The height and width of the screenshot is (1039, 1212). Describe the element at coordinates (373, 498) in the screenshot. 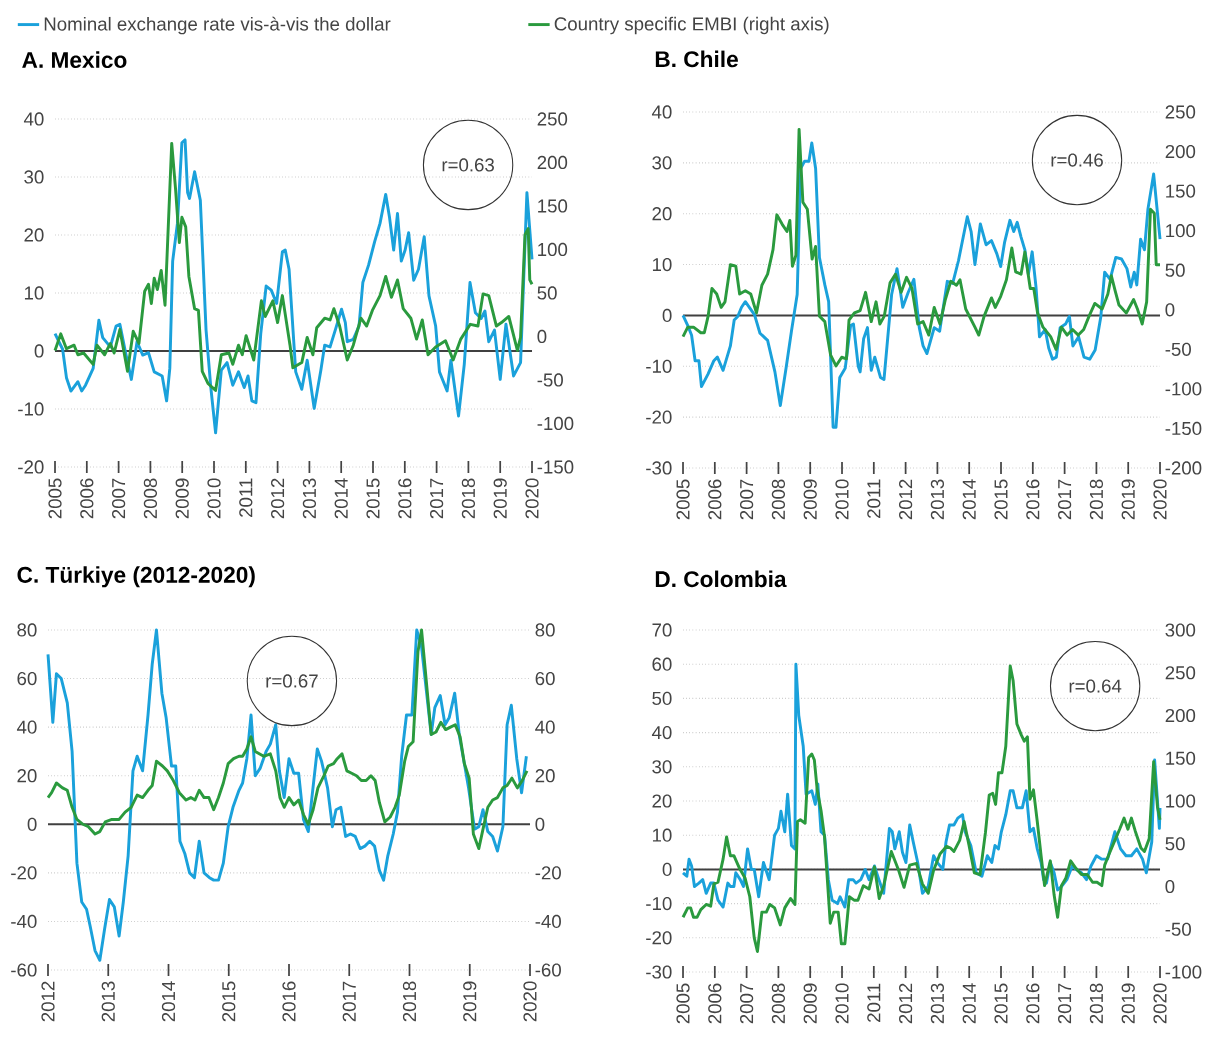

I see `x-tick-label: 2015` at that location.